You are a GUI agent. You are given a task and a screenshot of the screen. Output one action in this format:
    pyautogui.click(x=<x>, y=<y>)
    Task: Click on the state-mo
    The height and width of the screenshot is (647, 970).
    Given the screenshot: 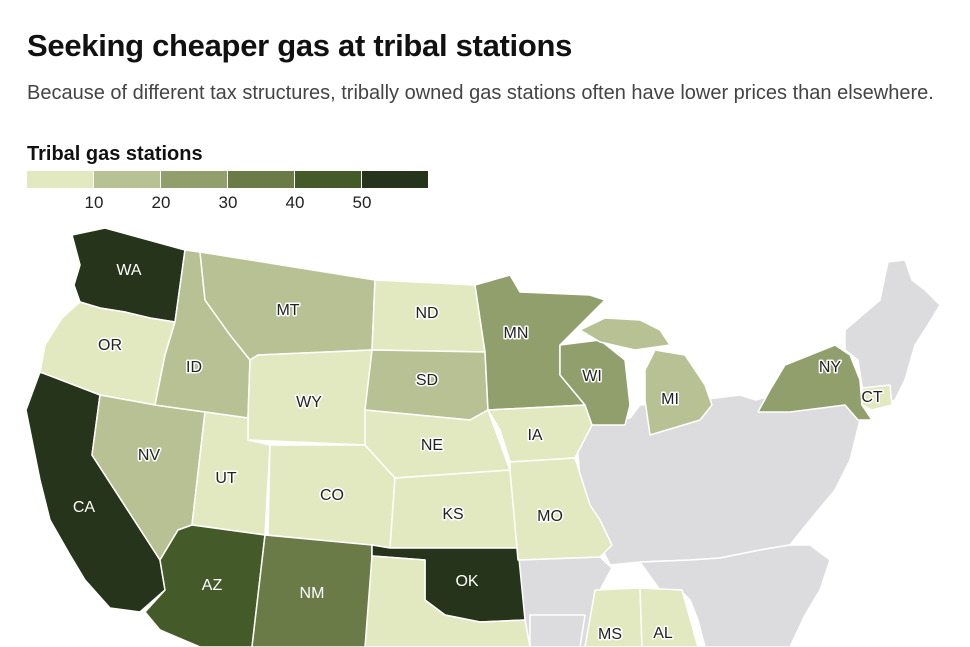 What is the action you would take?
    pyautogui.click(x=561, y=509)
    